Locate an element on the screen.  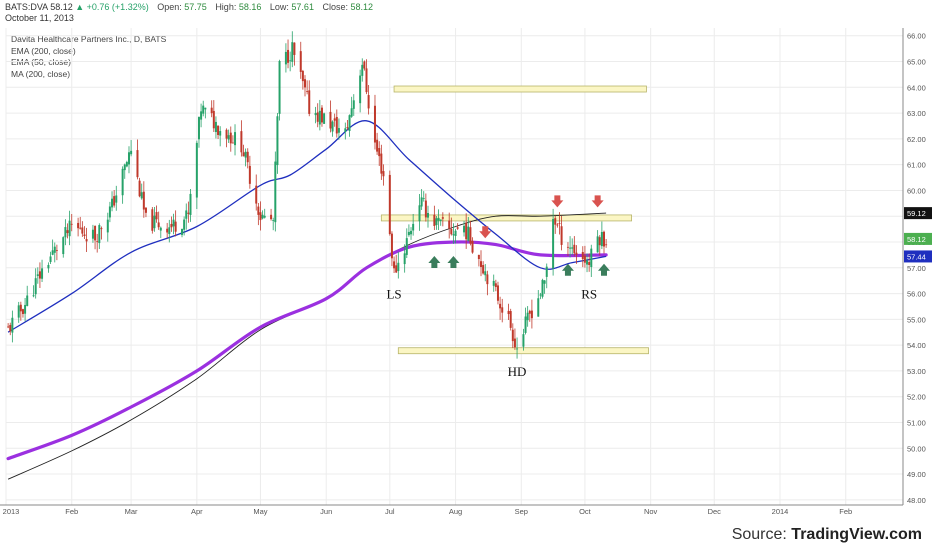
price-tick-label: 49.00 is located at coordinates (916, 474).